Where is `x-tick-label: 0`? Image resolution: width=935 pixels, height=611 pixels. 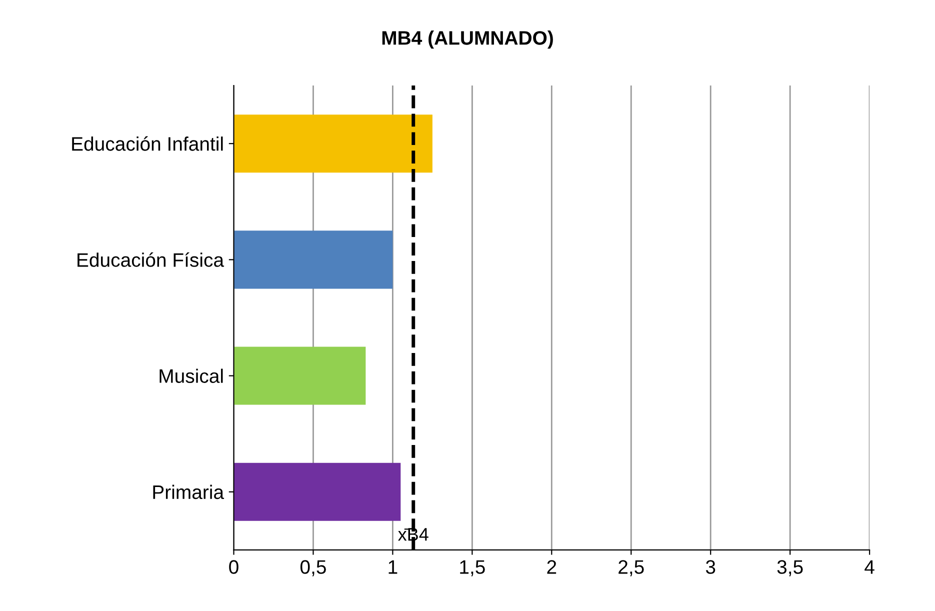
x-tick-label: 0 is located at coordinates (233, 567).